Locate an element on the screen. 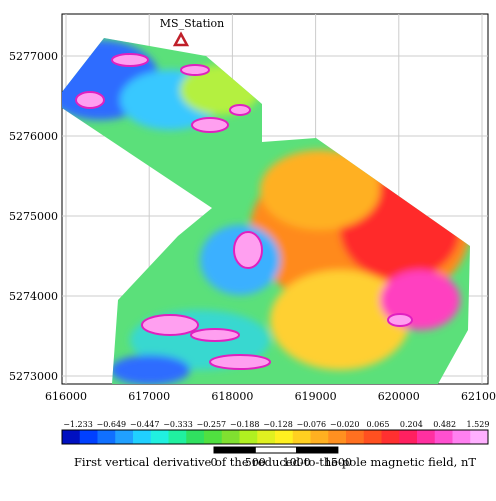 The height and width of the screenshot is (501, 496). colorbar-tick-label: −0.257 is located at coordinates (212, 424).